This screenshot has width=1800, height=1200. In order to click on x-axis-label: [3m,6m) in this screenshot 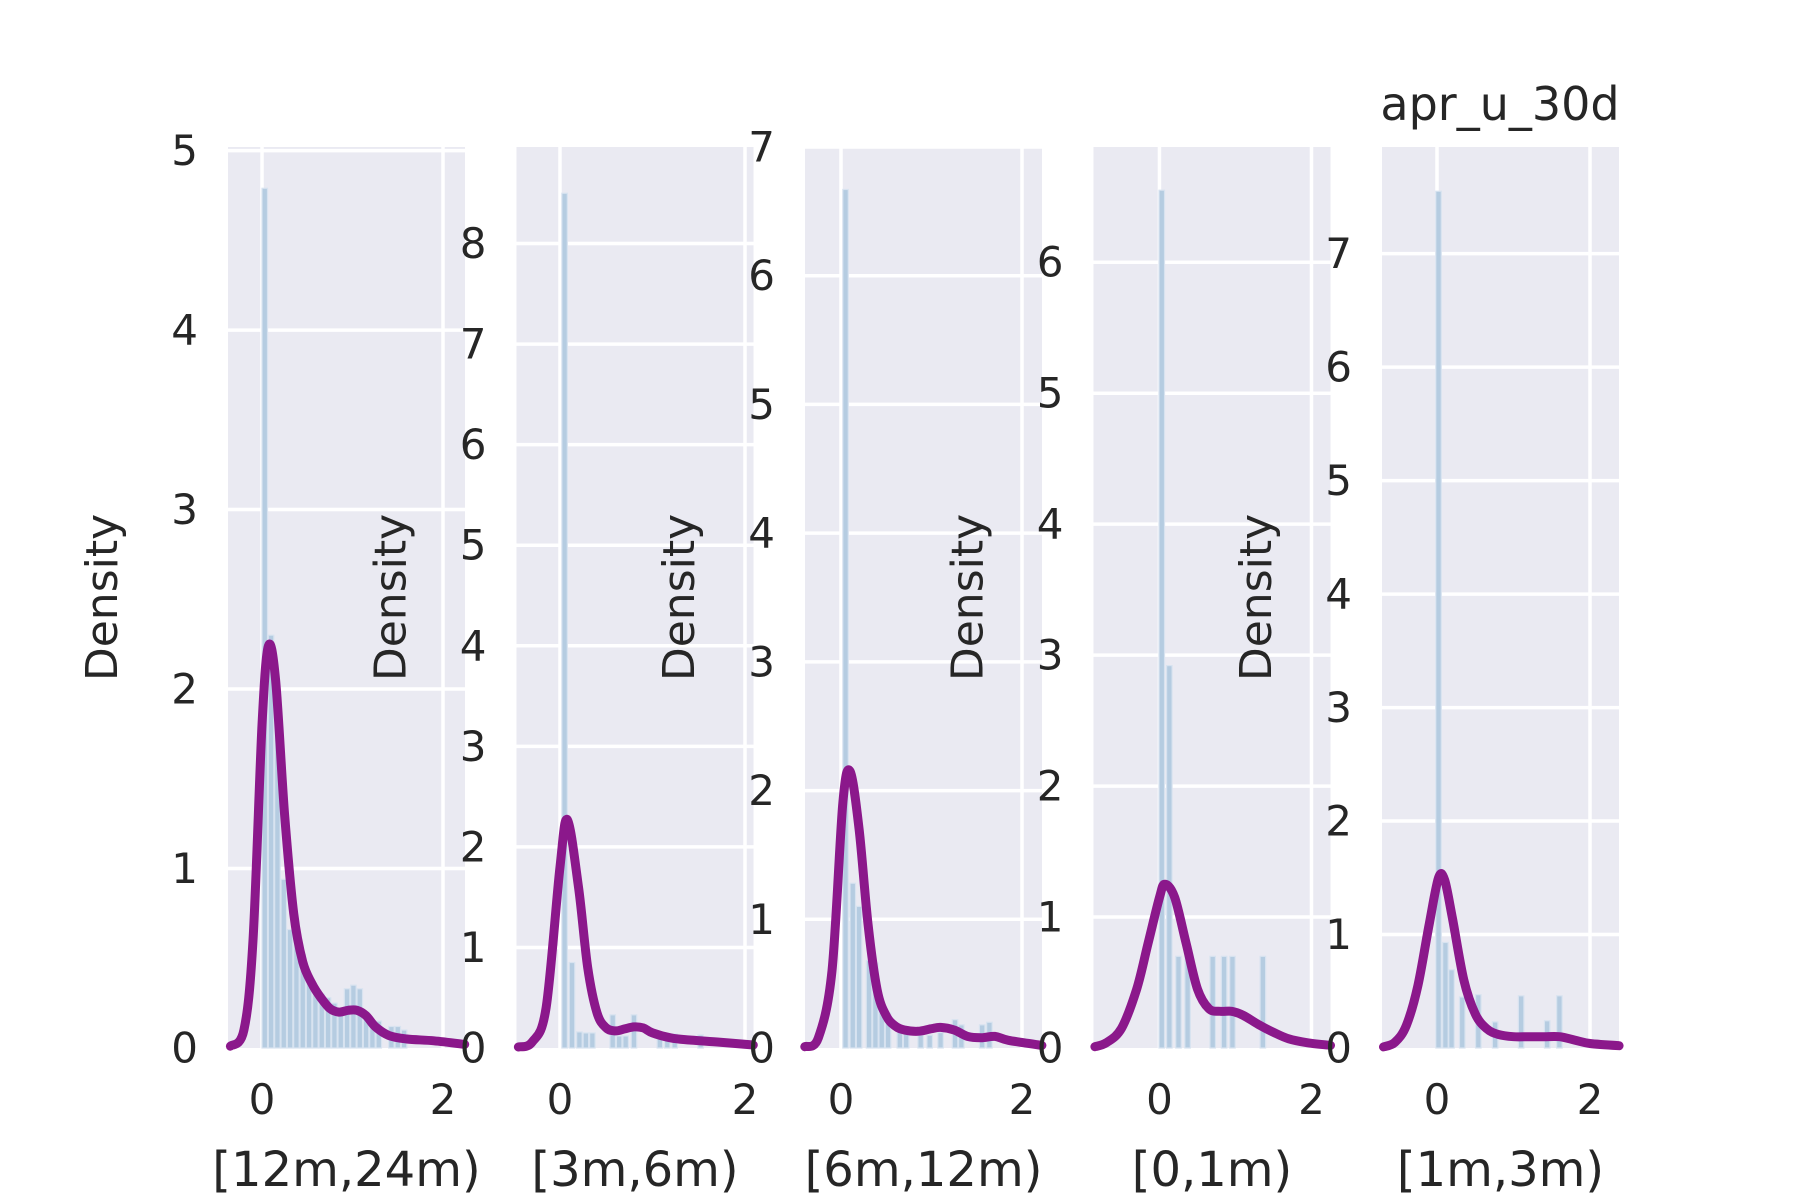, I will do `click(634, 1170)`.